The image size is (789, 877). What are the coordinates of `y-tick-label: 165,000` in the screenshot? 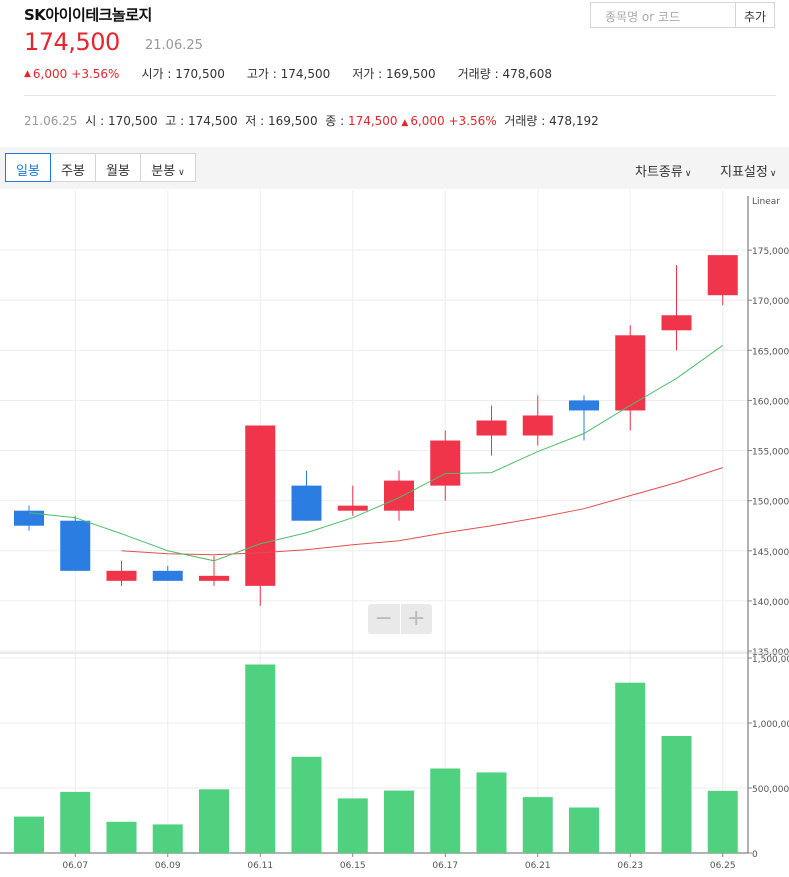 It's located at (770, 352).